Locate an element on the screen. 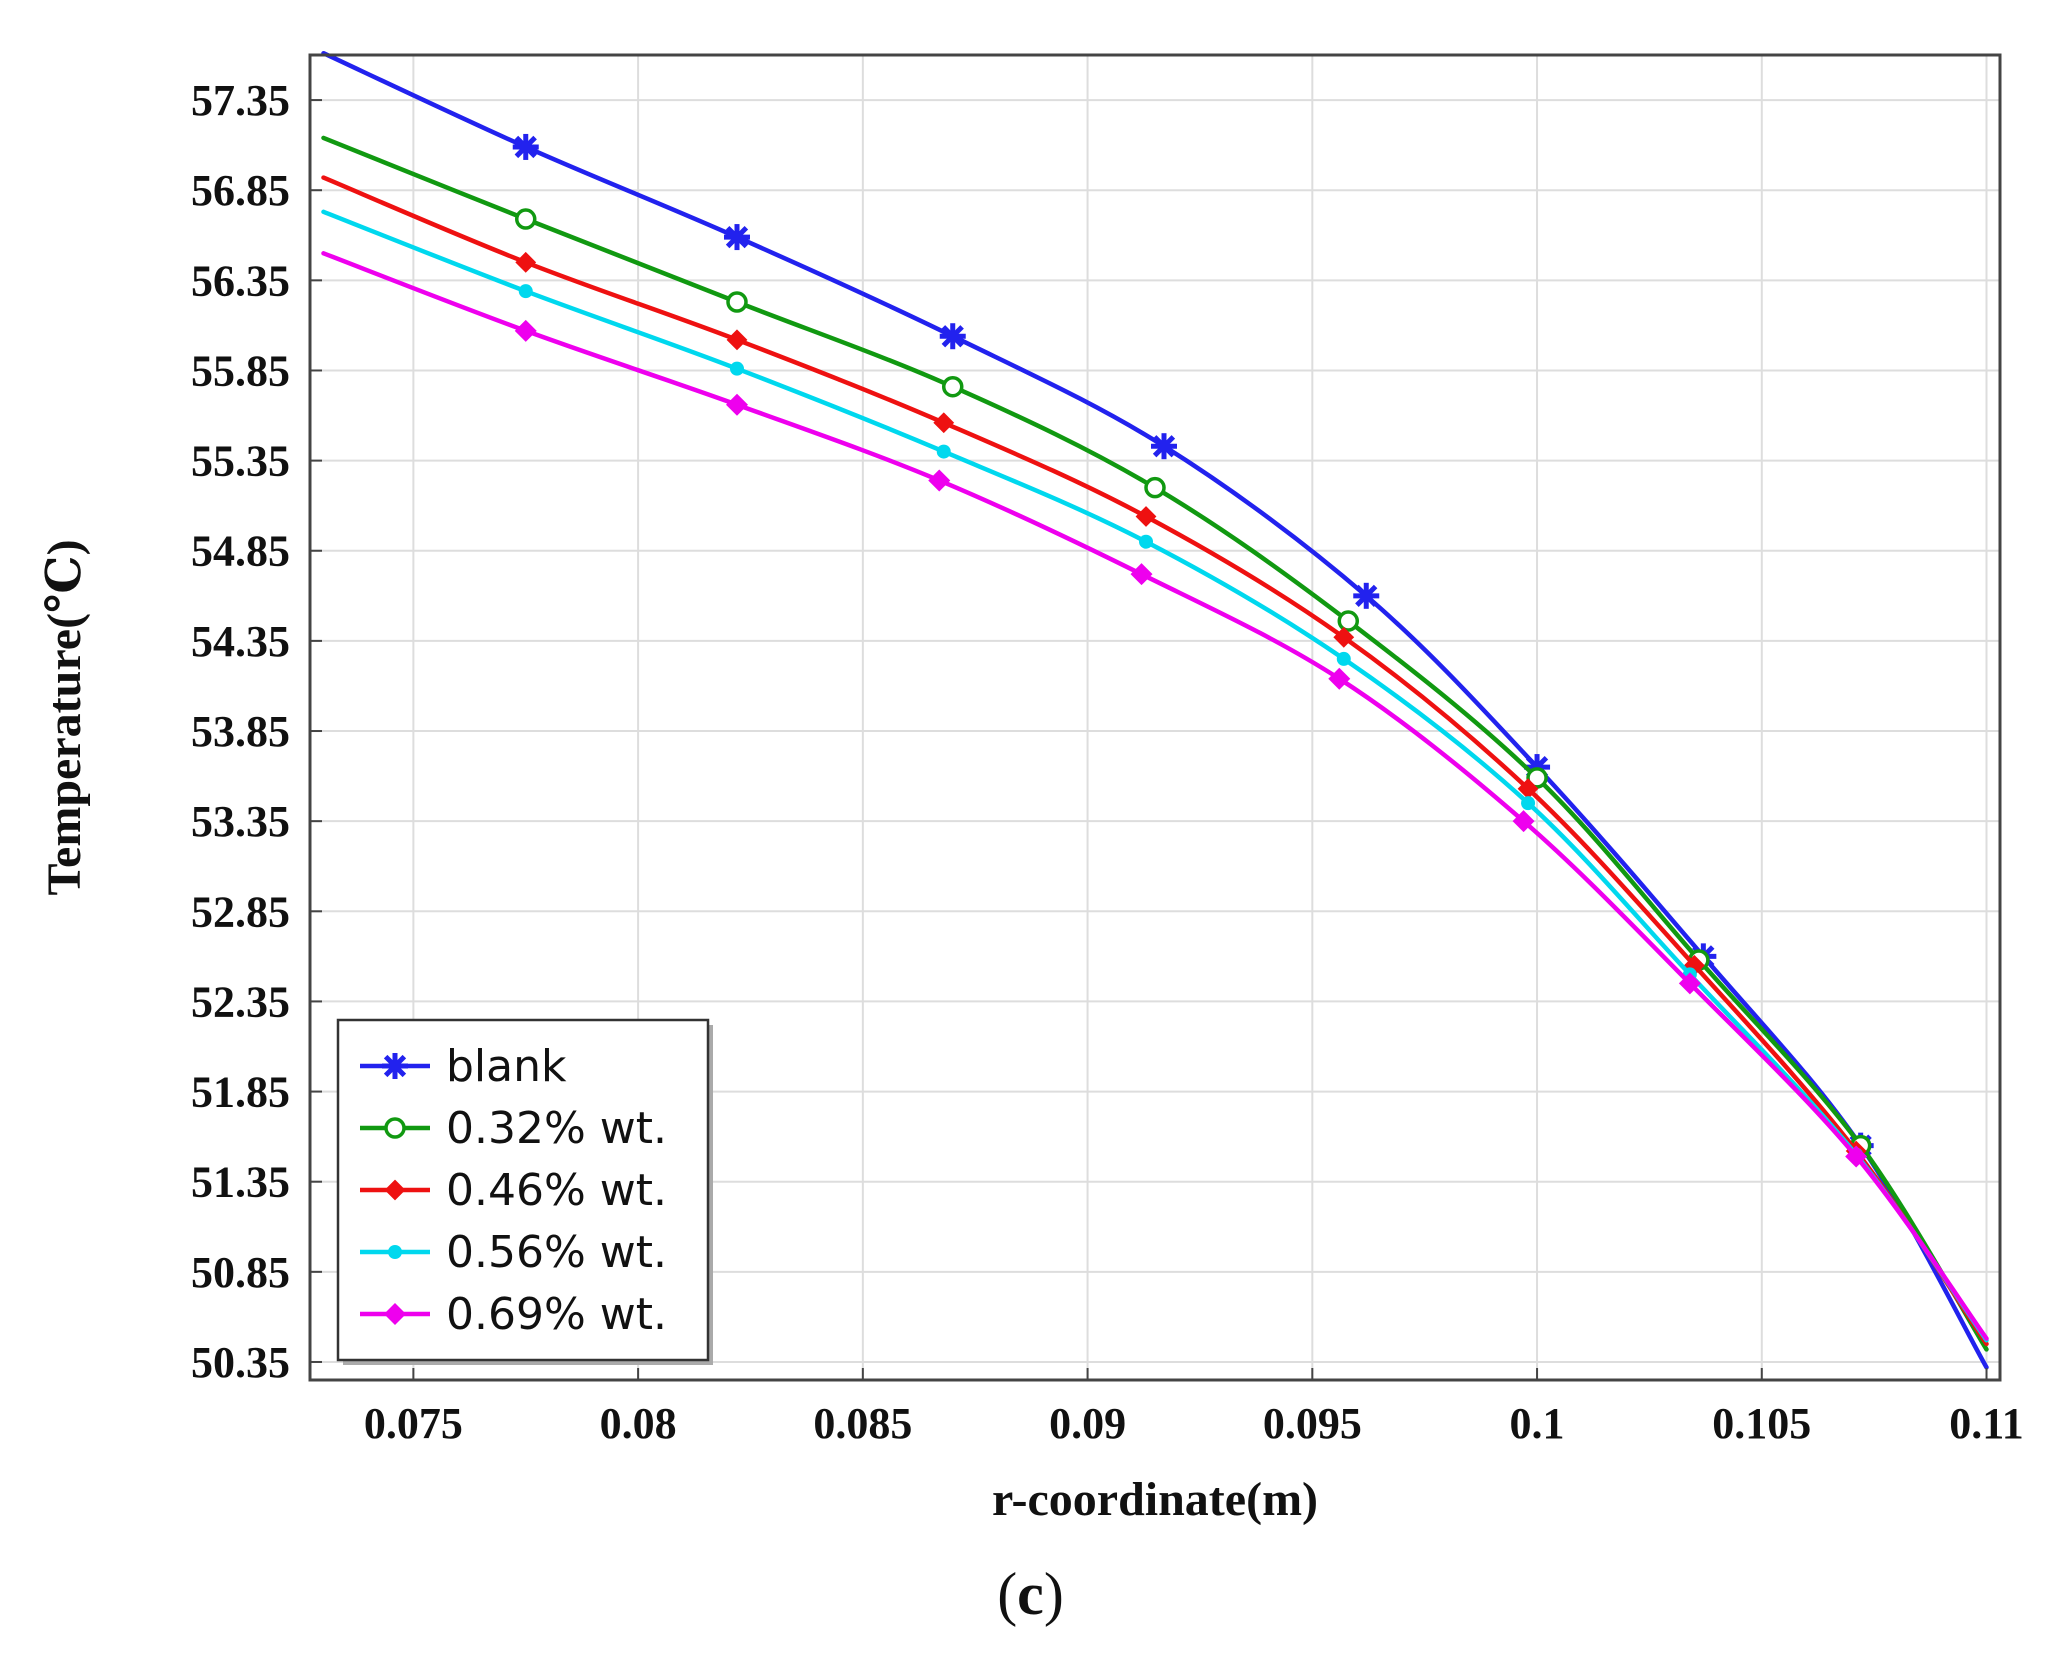 This screenshot has height=1661, width=2061. panel-label: (c) is located at coordinates (1030, 1594).